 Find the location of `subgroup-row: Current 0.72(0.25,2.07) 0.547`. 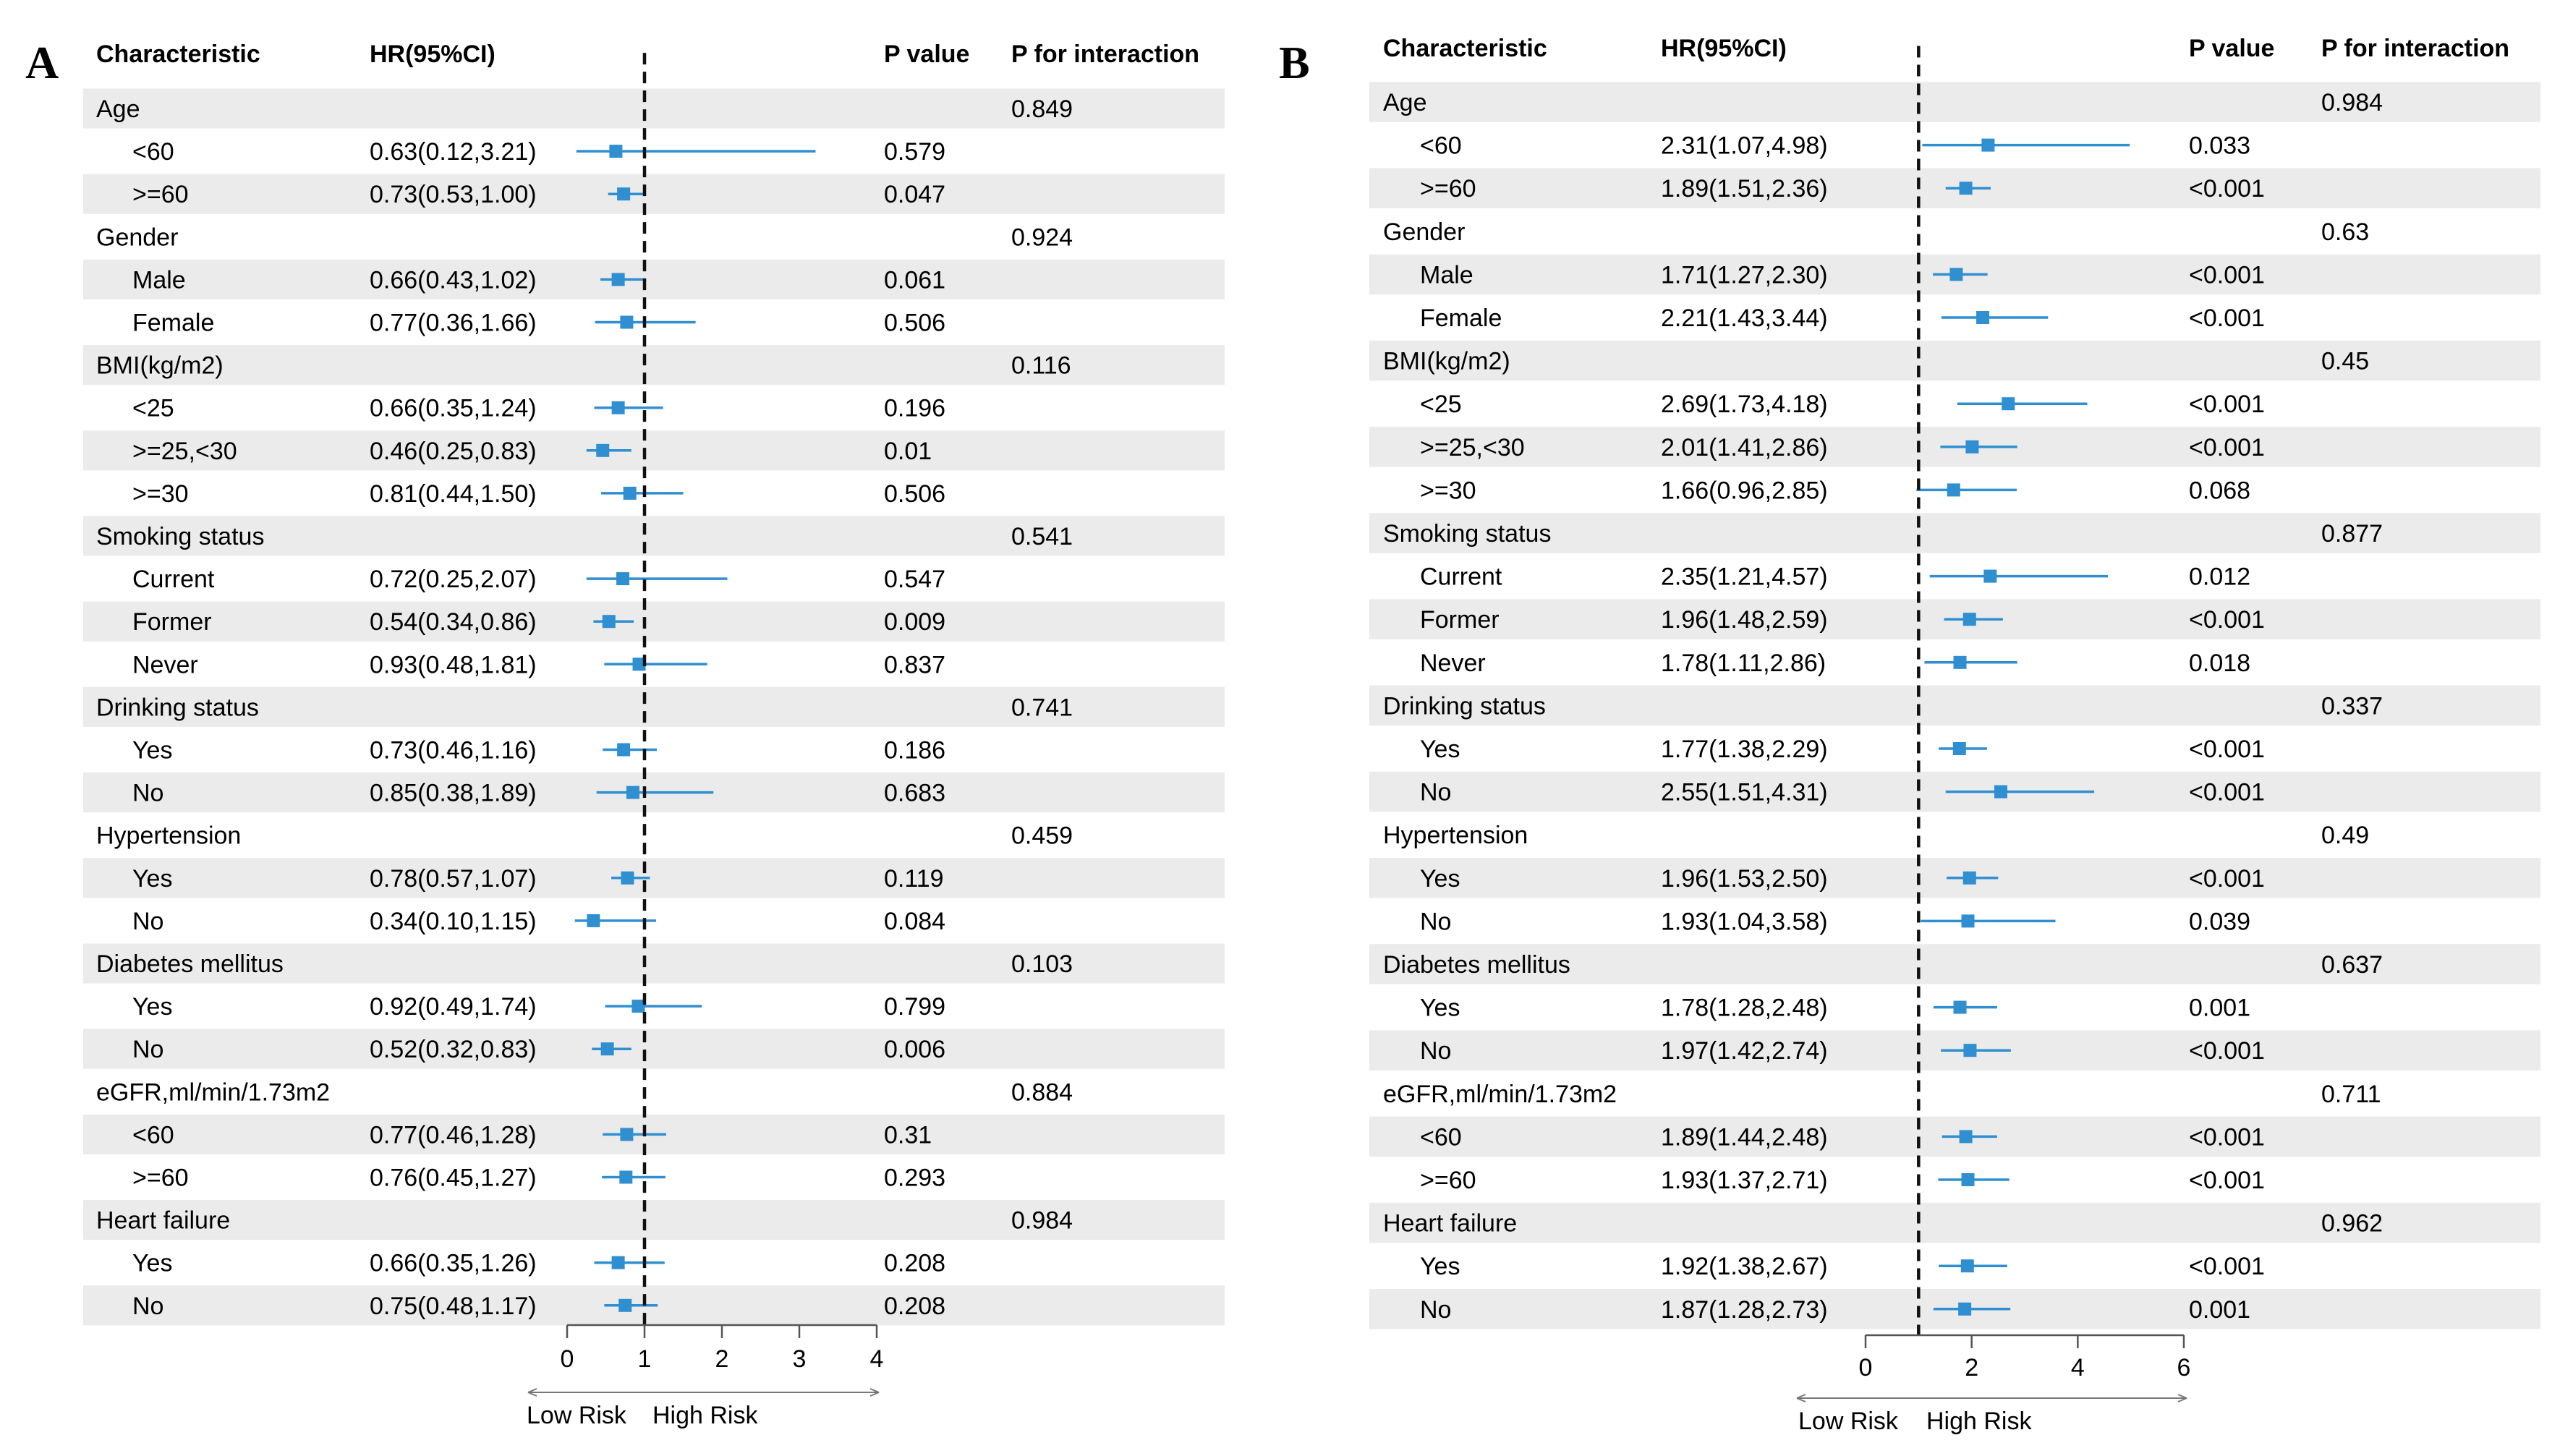

subgroup-row: Current 0.72(0.25,2.07) 0.547 is located at coordinates (538, 579).